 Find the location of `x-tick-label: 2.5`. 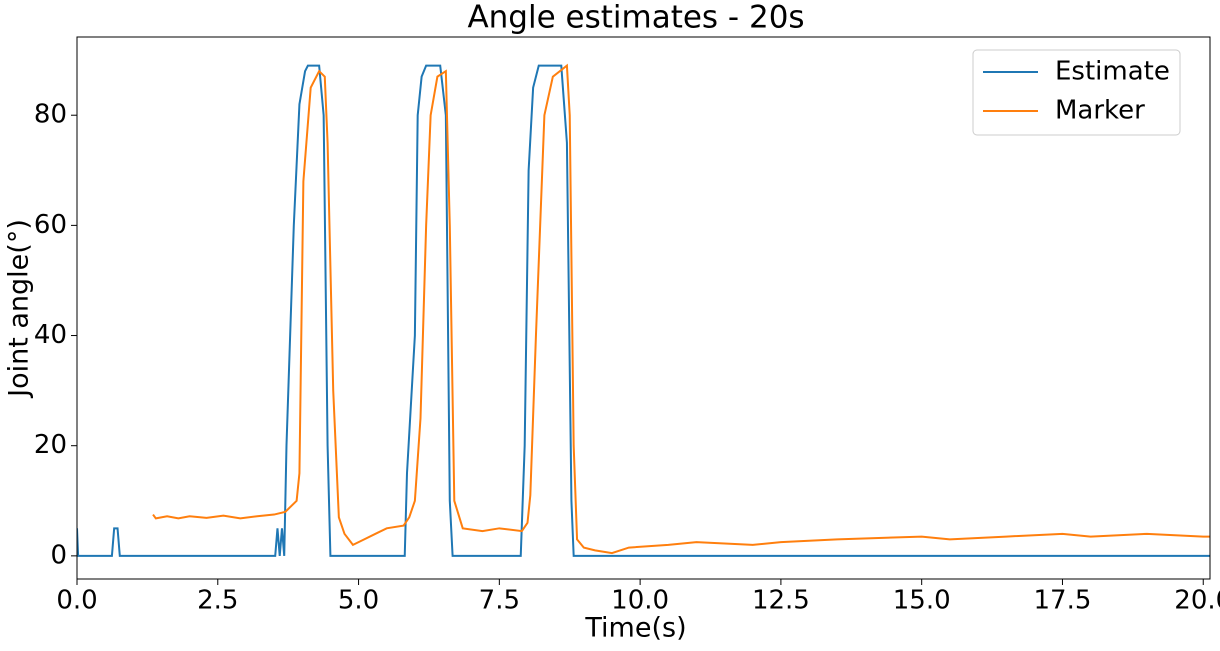

x-tick-label: 2.5 is located at coordinates (217, 601).